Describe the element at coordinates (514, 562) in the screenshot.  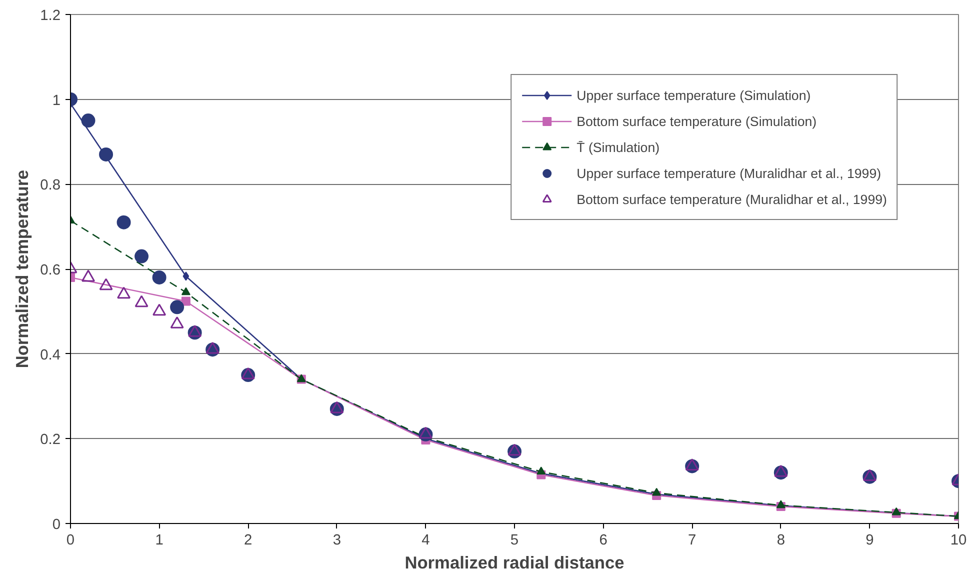
I see `x-axis-title: Normalized radial distance` at that location.